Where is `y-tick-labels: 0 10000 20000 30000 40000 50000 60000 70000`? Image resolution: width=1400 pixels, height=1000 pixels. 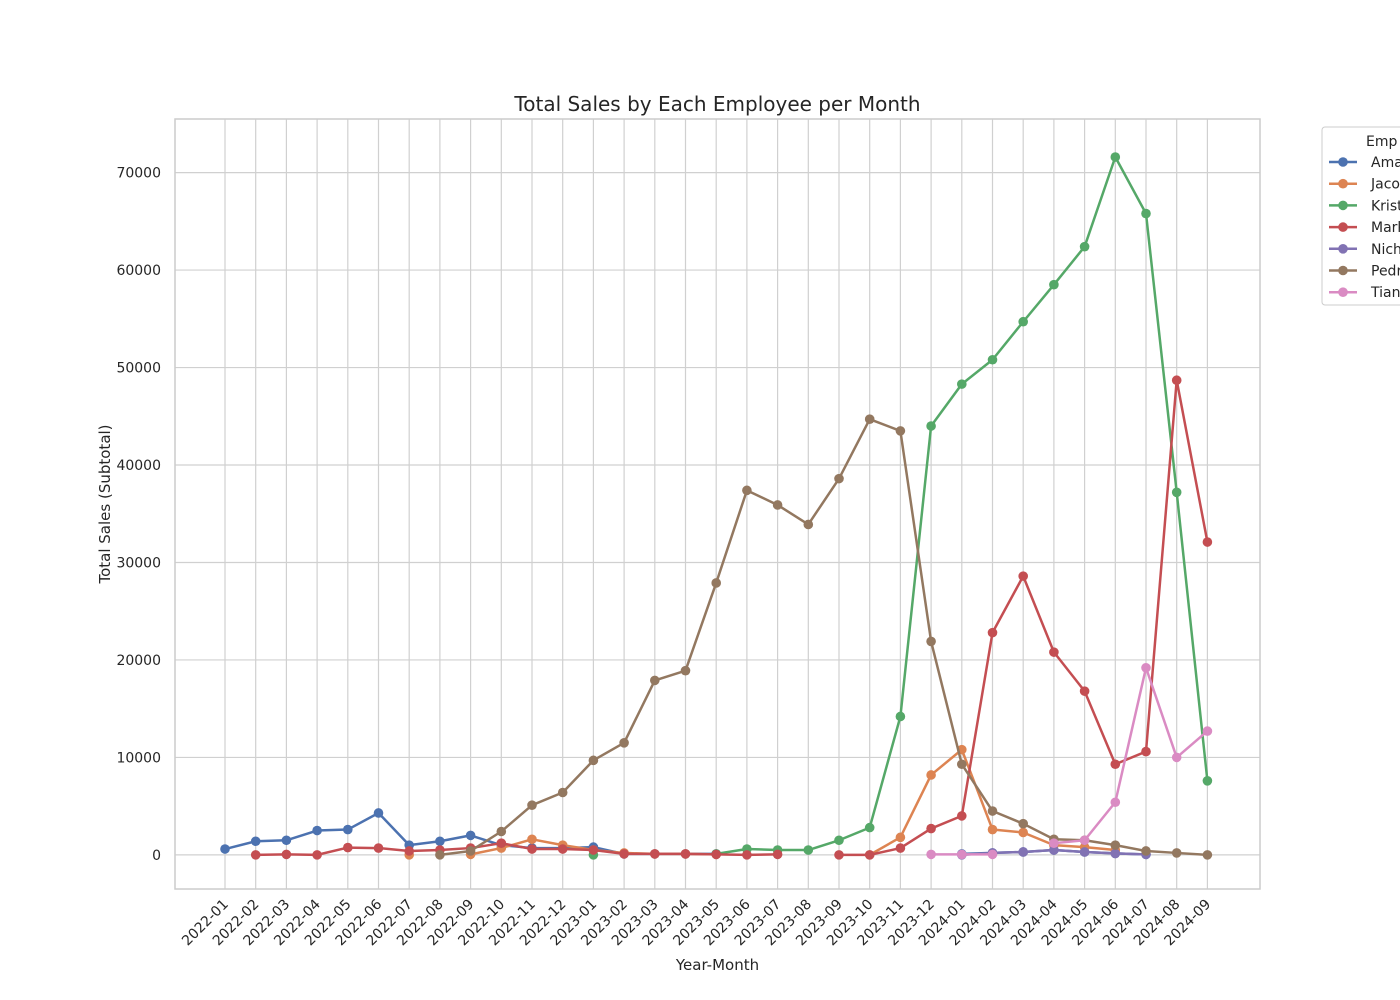 y-tick-labels: 0 10000 20000 30000 40000 50000 60000 70000 is located at coordinates (138, 515).